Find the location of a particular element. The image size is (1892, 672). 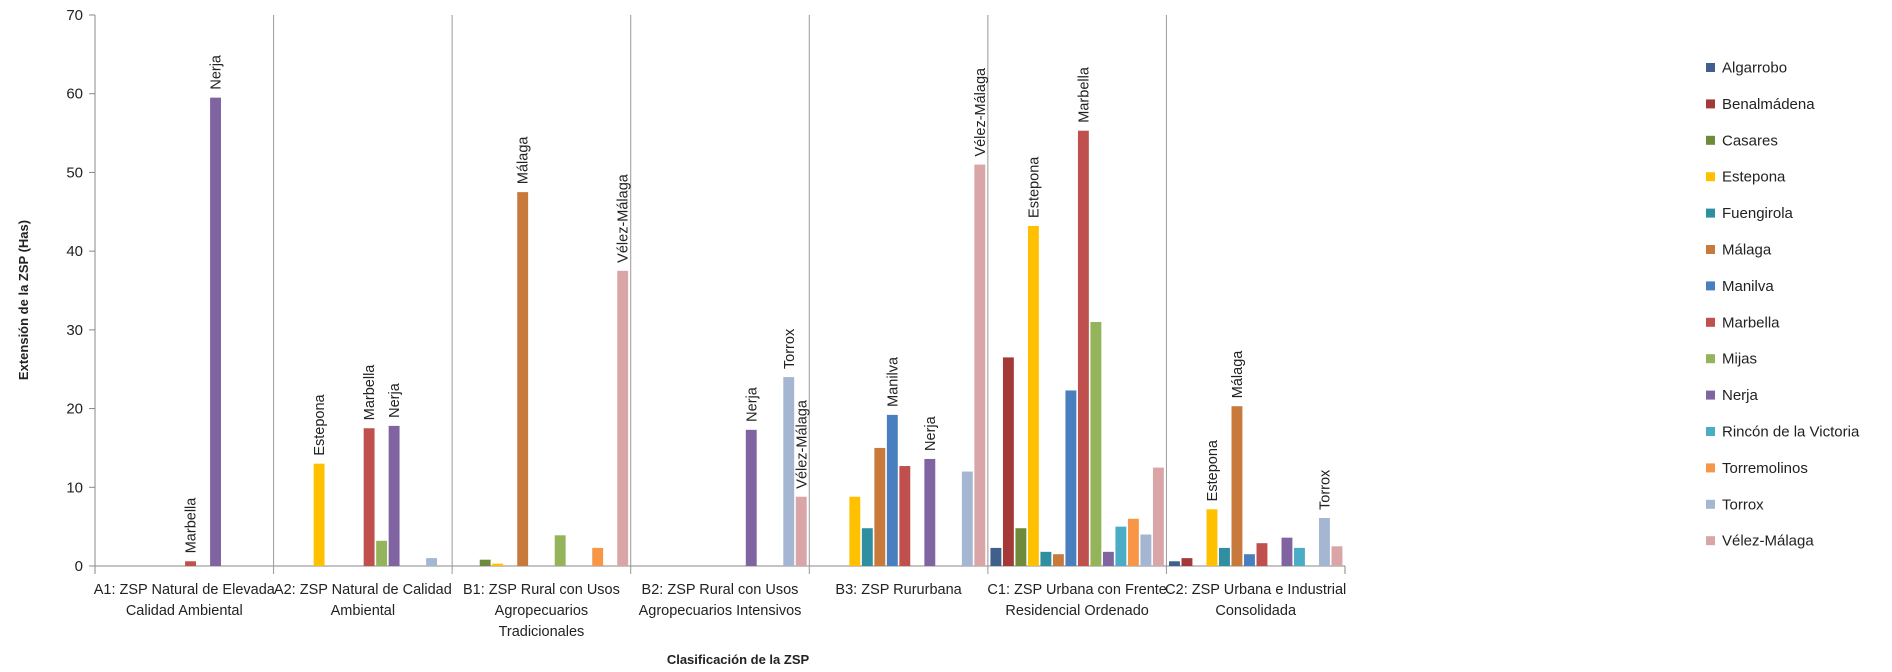

x-tick-label: Consolidada is located at coordinates (1256, 611).